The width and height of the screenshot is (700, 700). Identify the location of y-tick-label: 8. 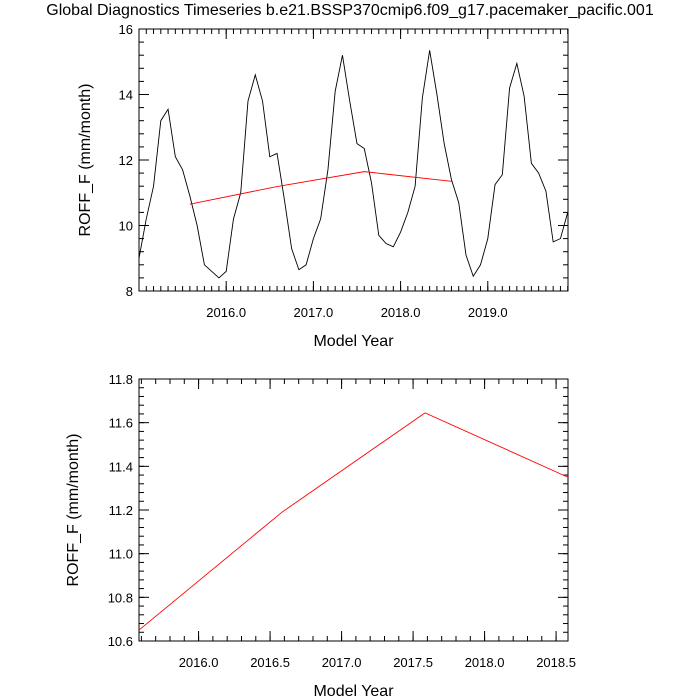
(129, 291).